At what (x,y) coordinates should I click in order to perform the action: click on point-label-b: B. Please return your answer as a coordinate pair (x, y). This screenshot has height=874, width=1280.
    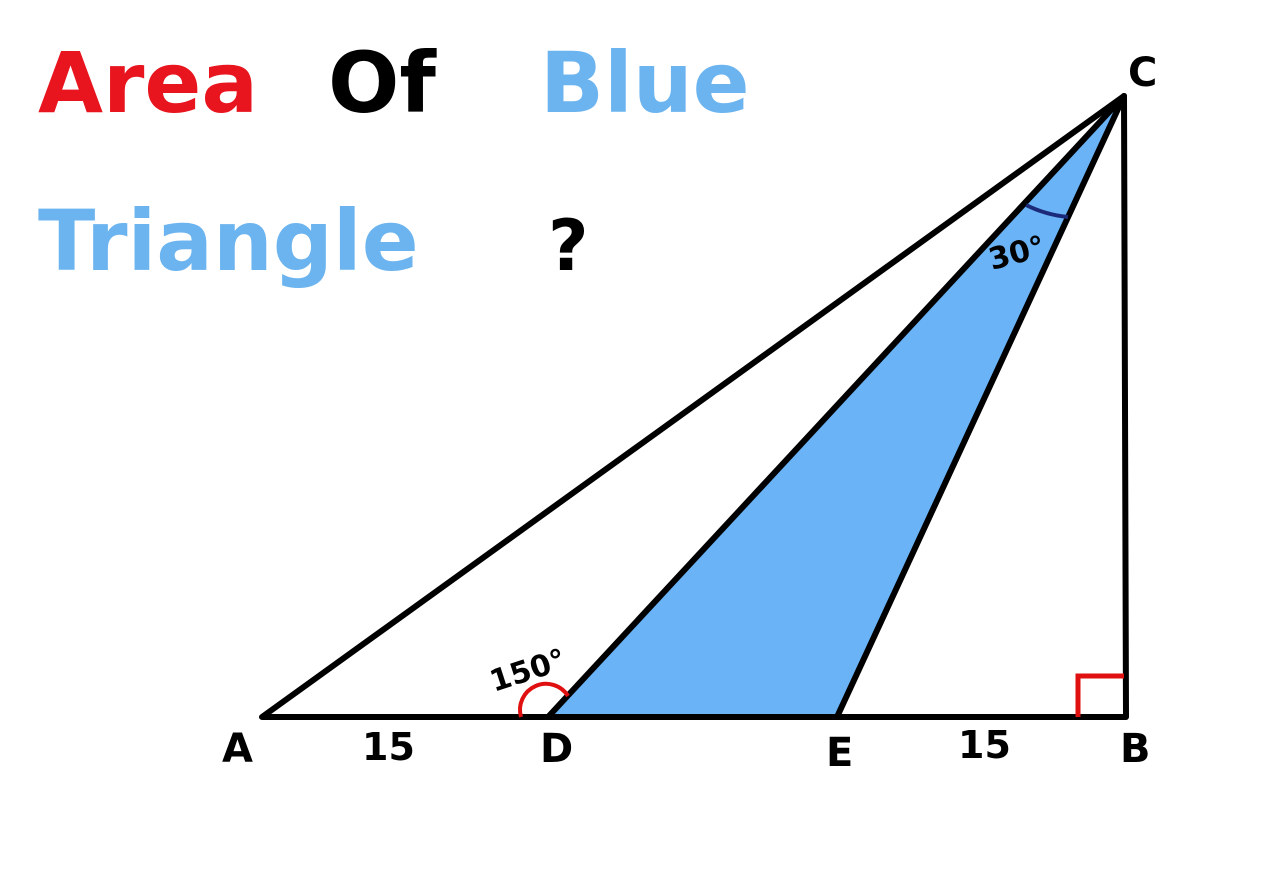
    Looking at the image, I should click on (1135, 749).